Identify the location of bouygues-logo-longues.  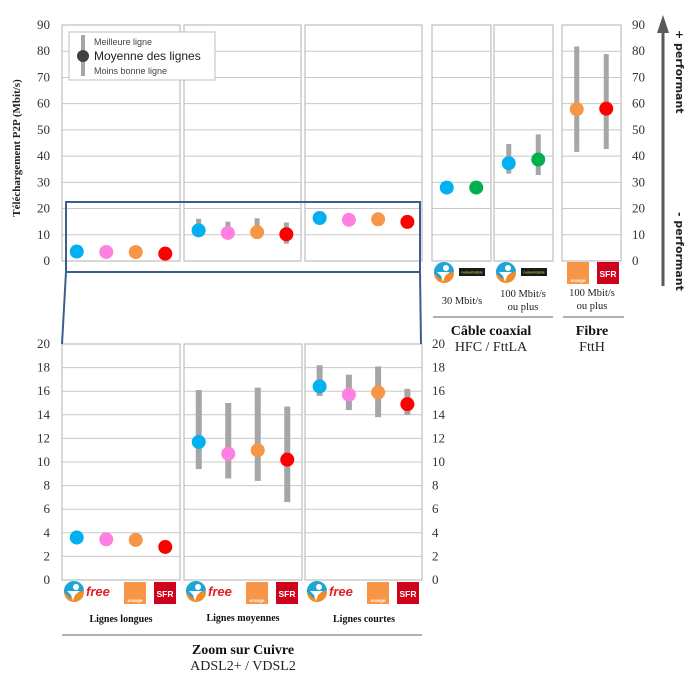
(73, 591).